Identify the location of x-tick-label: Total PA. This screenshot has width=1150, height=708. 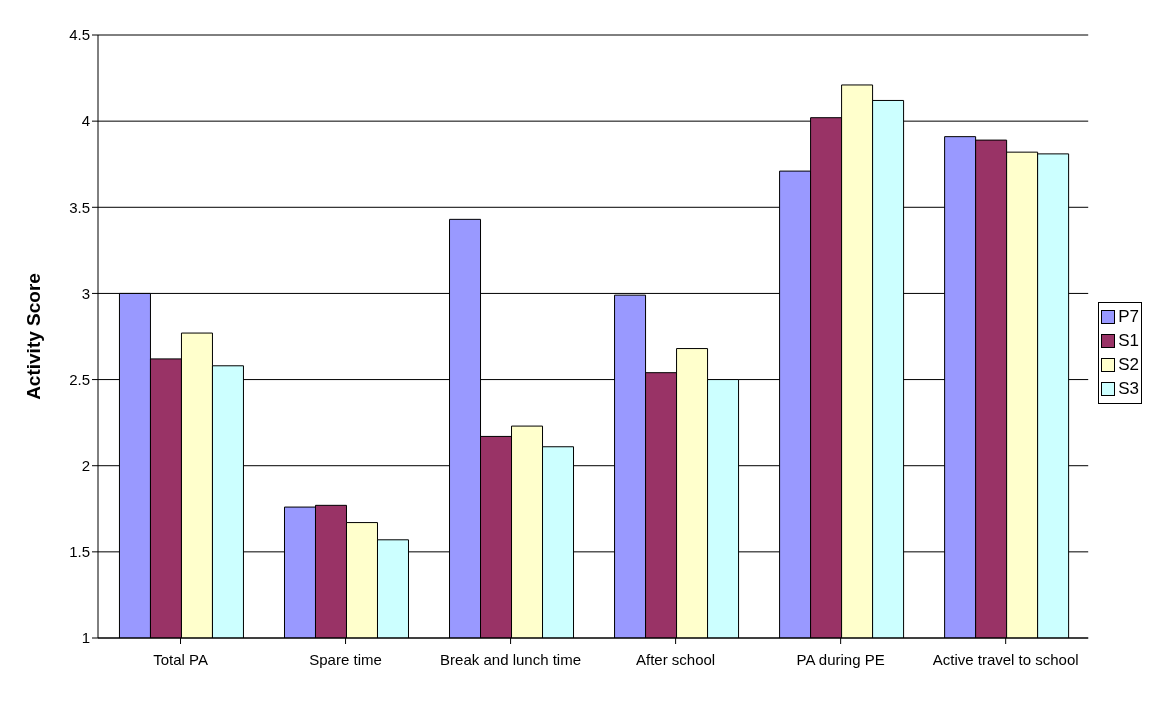
(180, 659).